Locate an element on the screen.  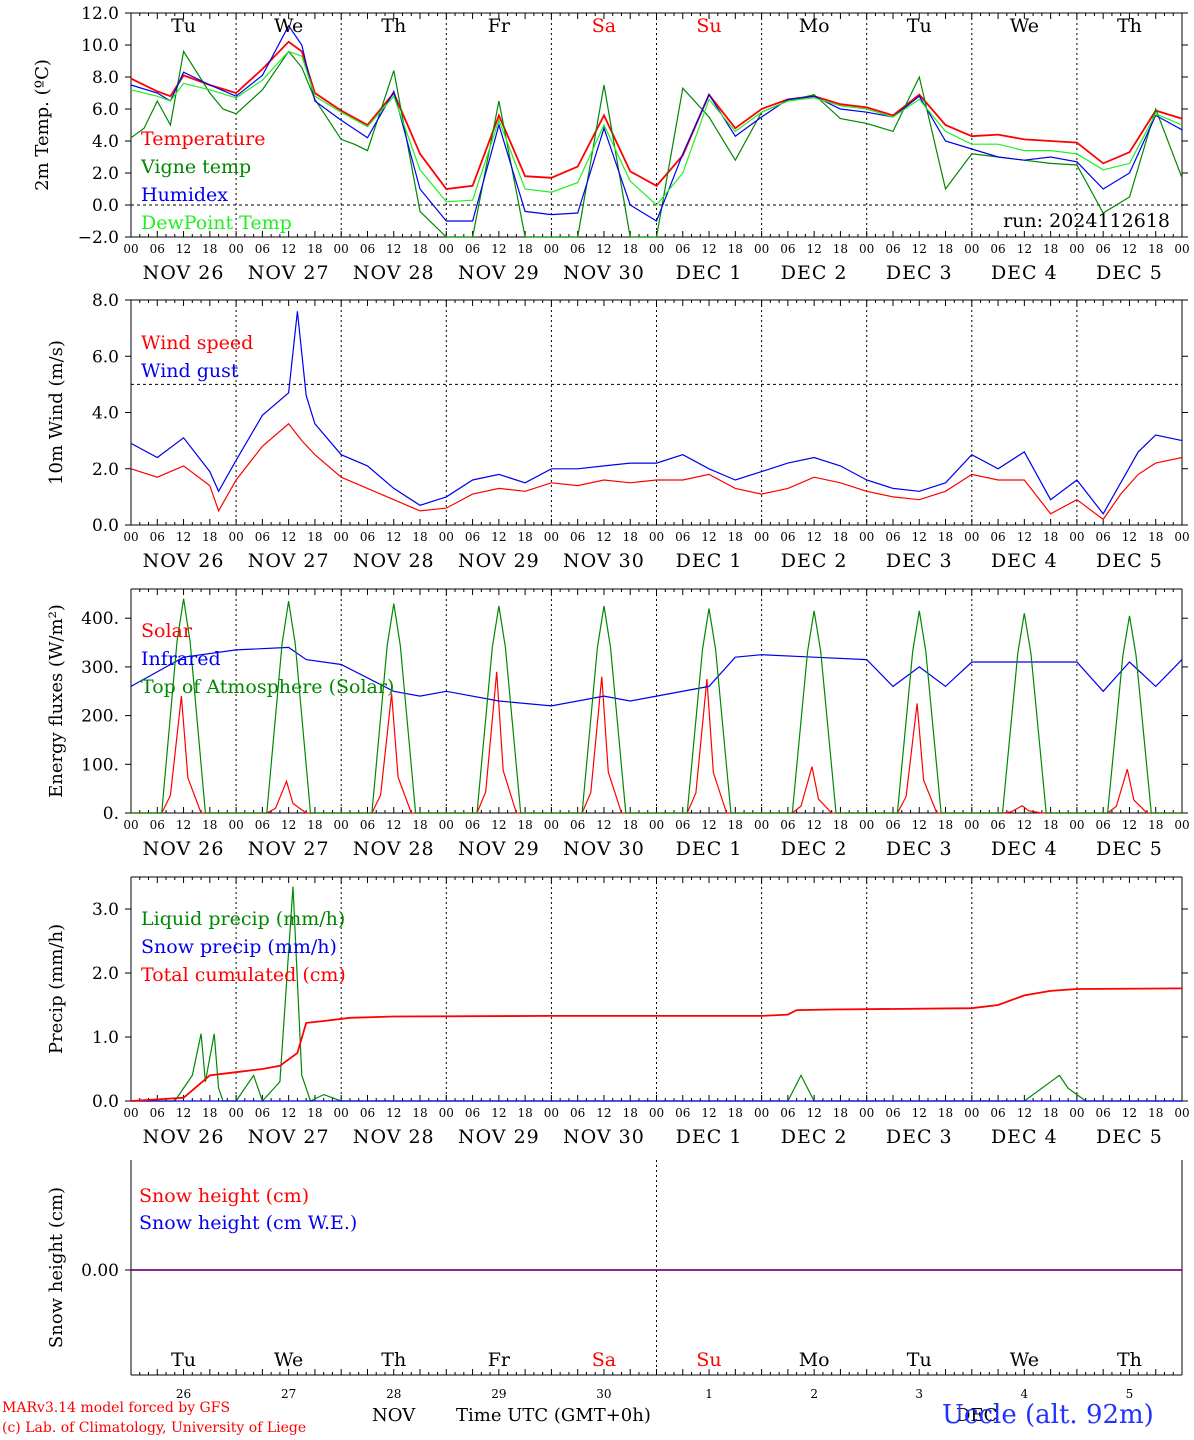
y-tick-label: 200. is located at coordinates (100, 717).